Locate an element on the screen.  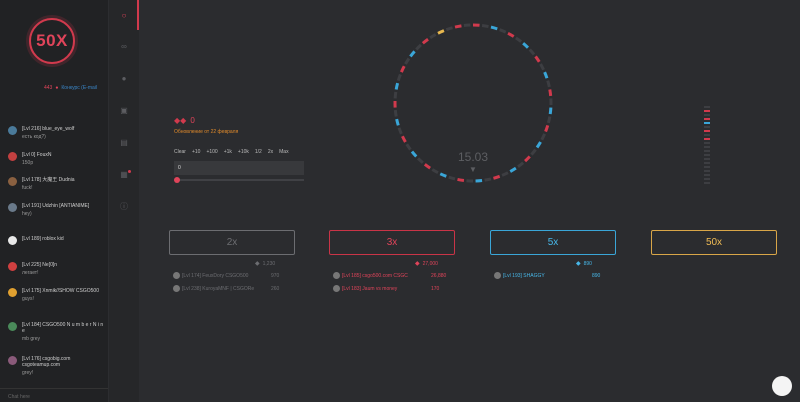
gift-icon: ▣ is located at coordinates (124, 110).